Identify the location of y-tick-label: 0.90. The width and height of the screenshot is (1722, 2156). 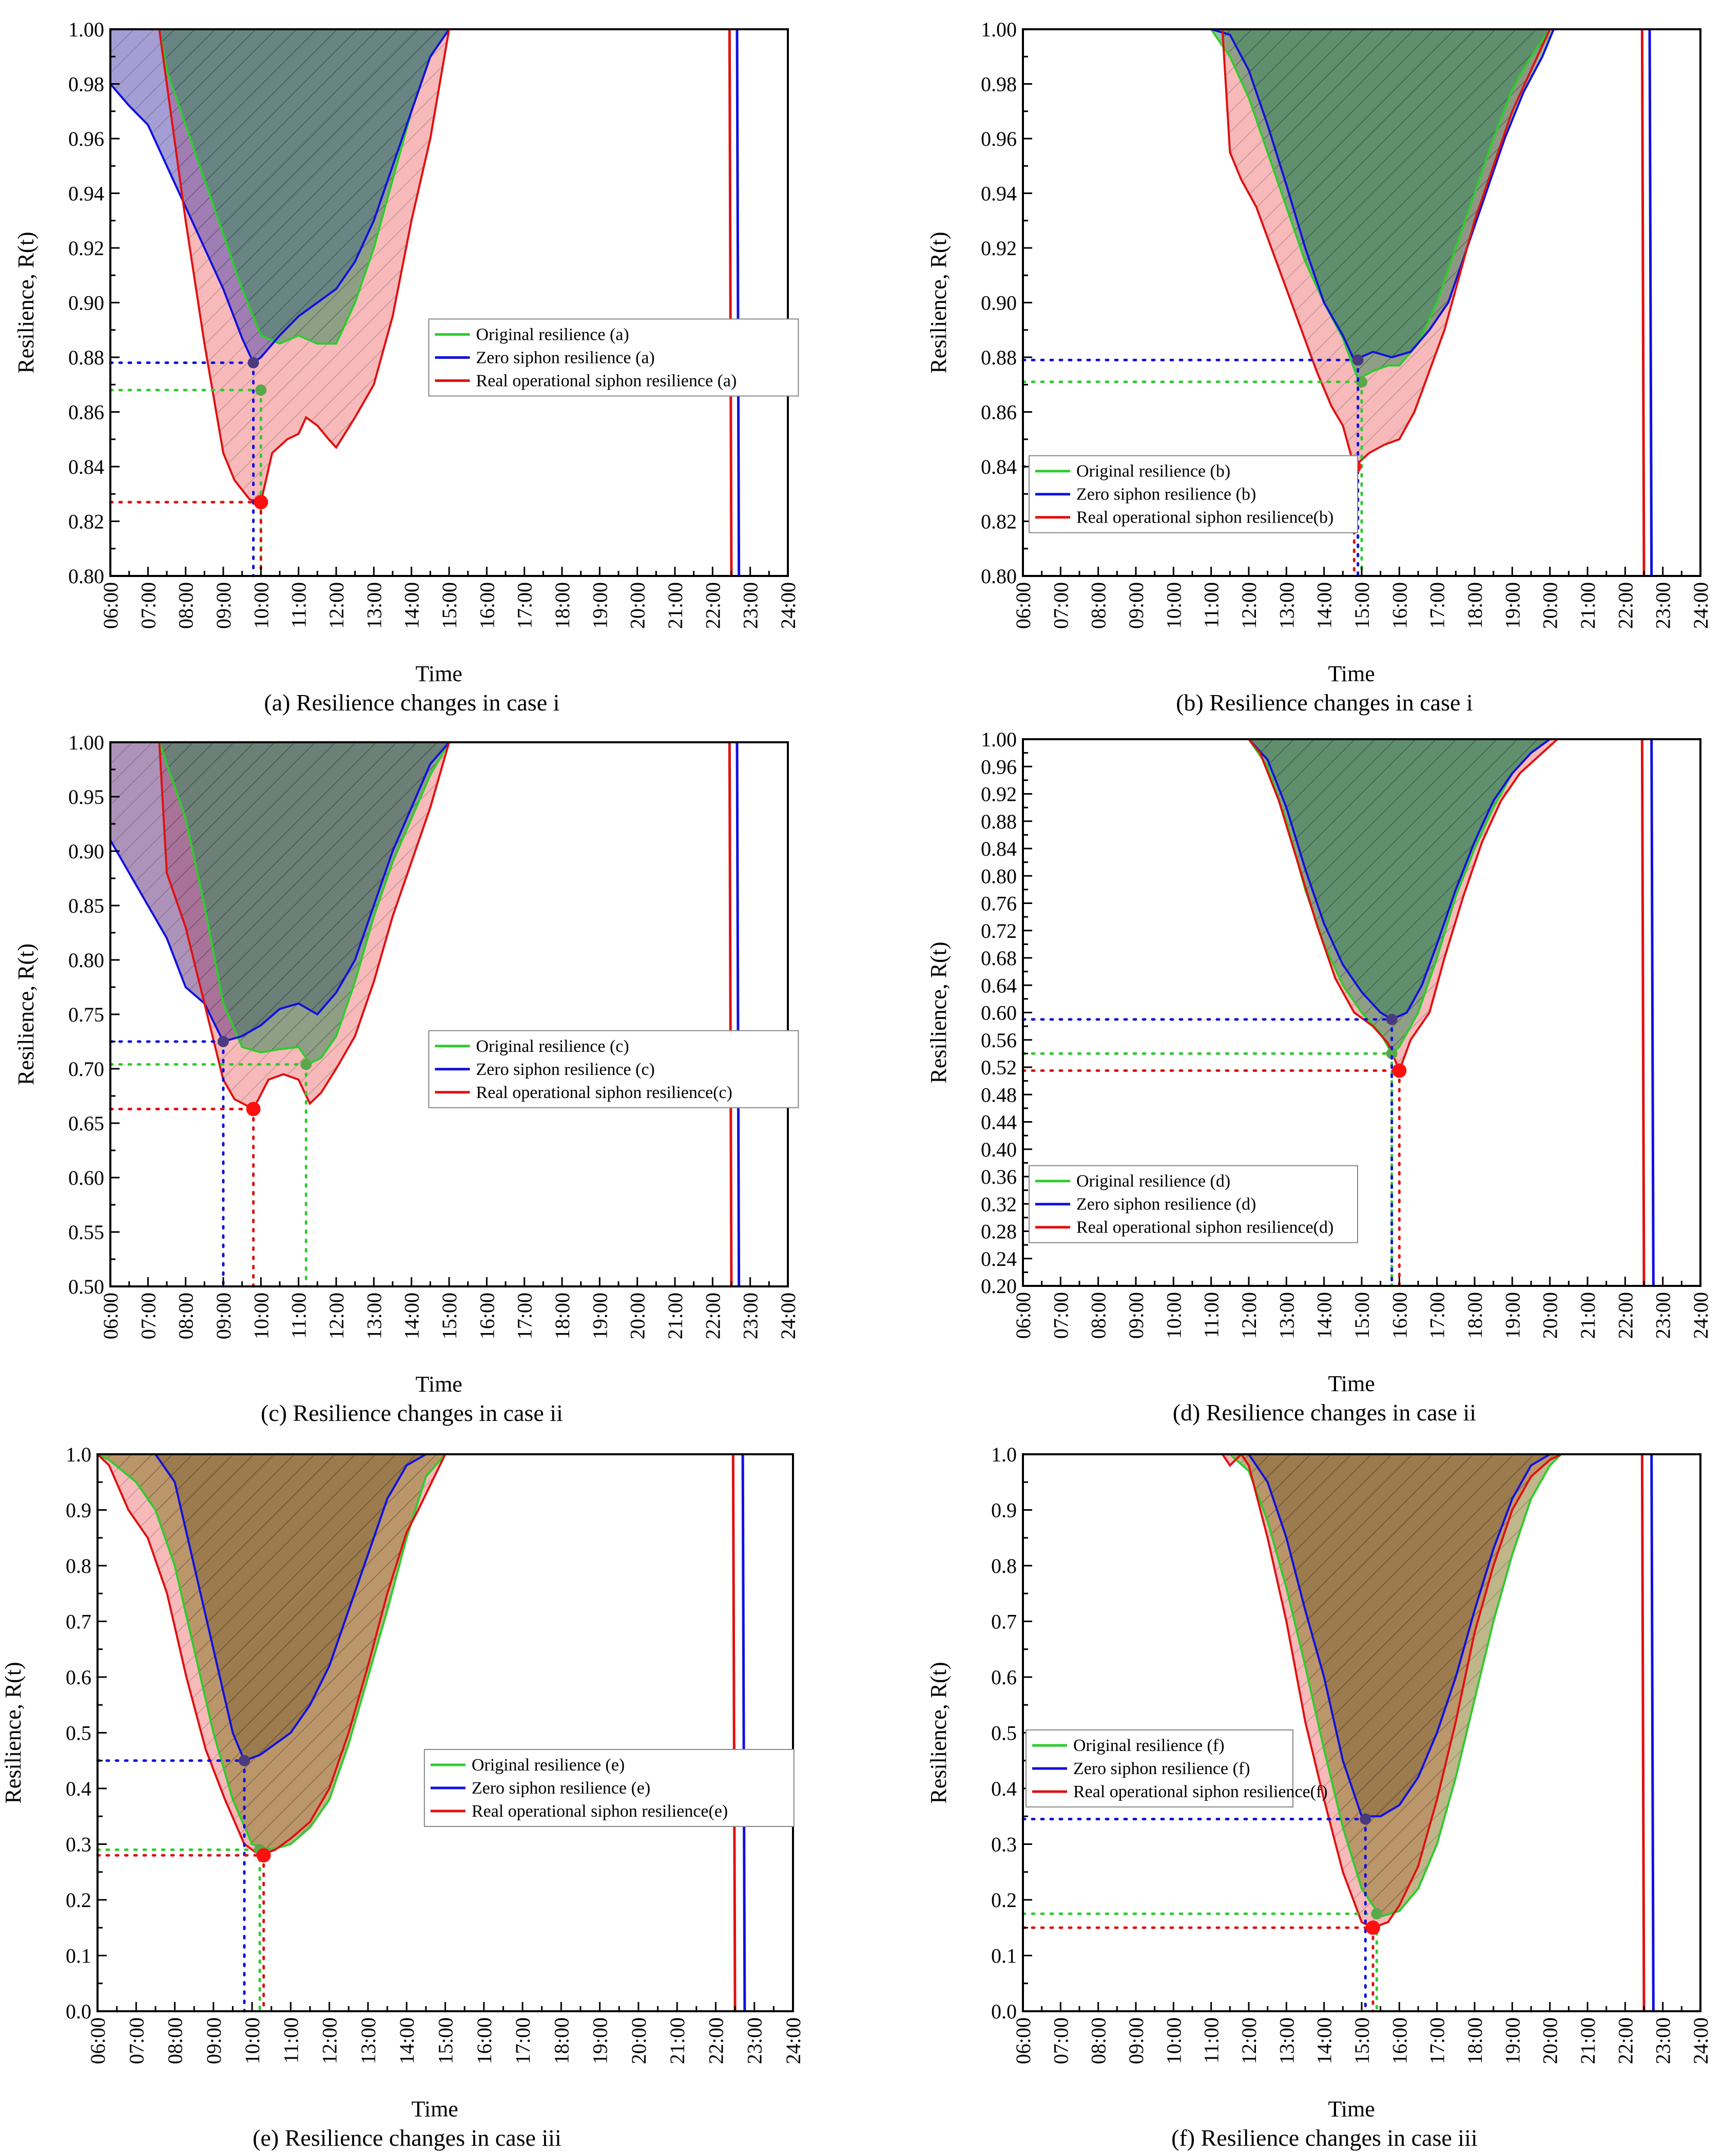
(86, 851).